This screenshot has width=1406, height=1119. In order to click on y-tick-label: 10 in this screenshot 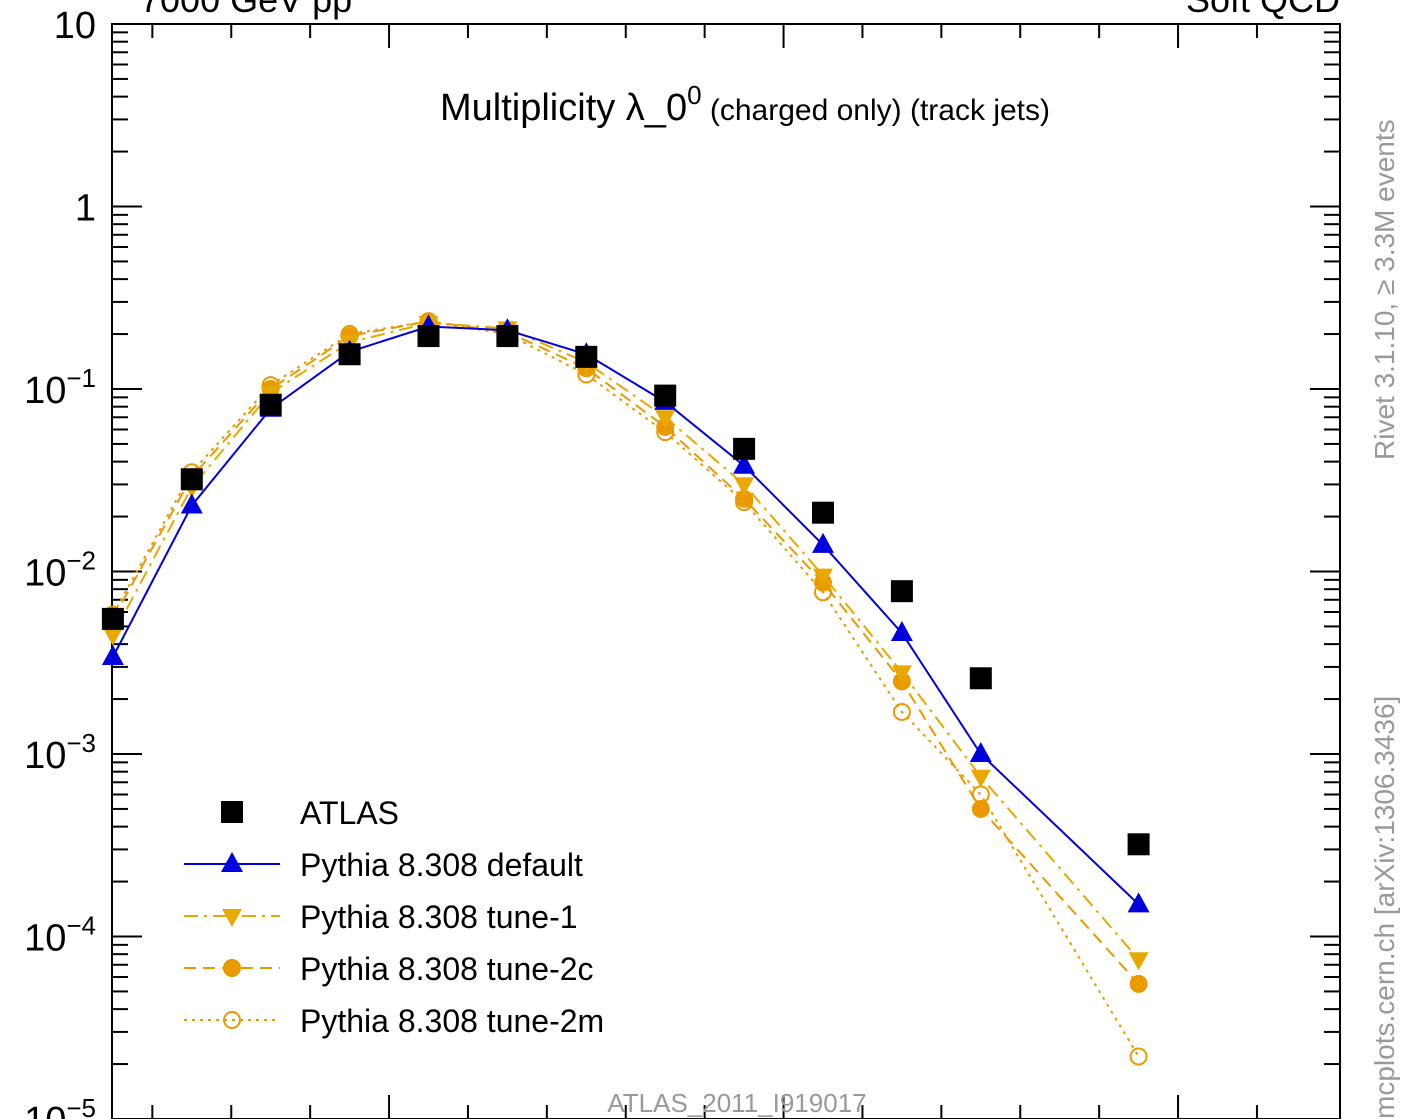, I will do `click(75, 26)`.